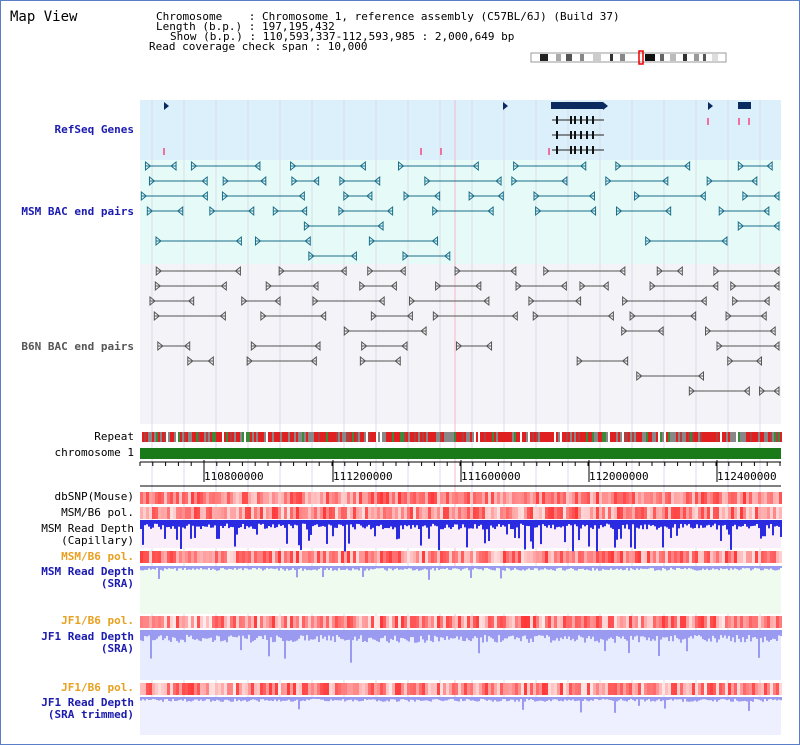  I want to click on track-label-jf1-sra-1: JF1 Read Depth, so click(87, 636).